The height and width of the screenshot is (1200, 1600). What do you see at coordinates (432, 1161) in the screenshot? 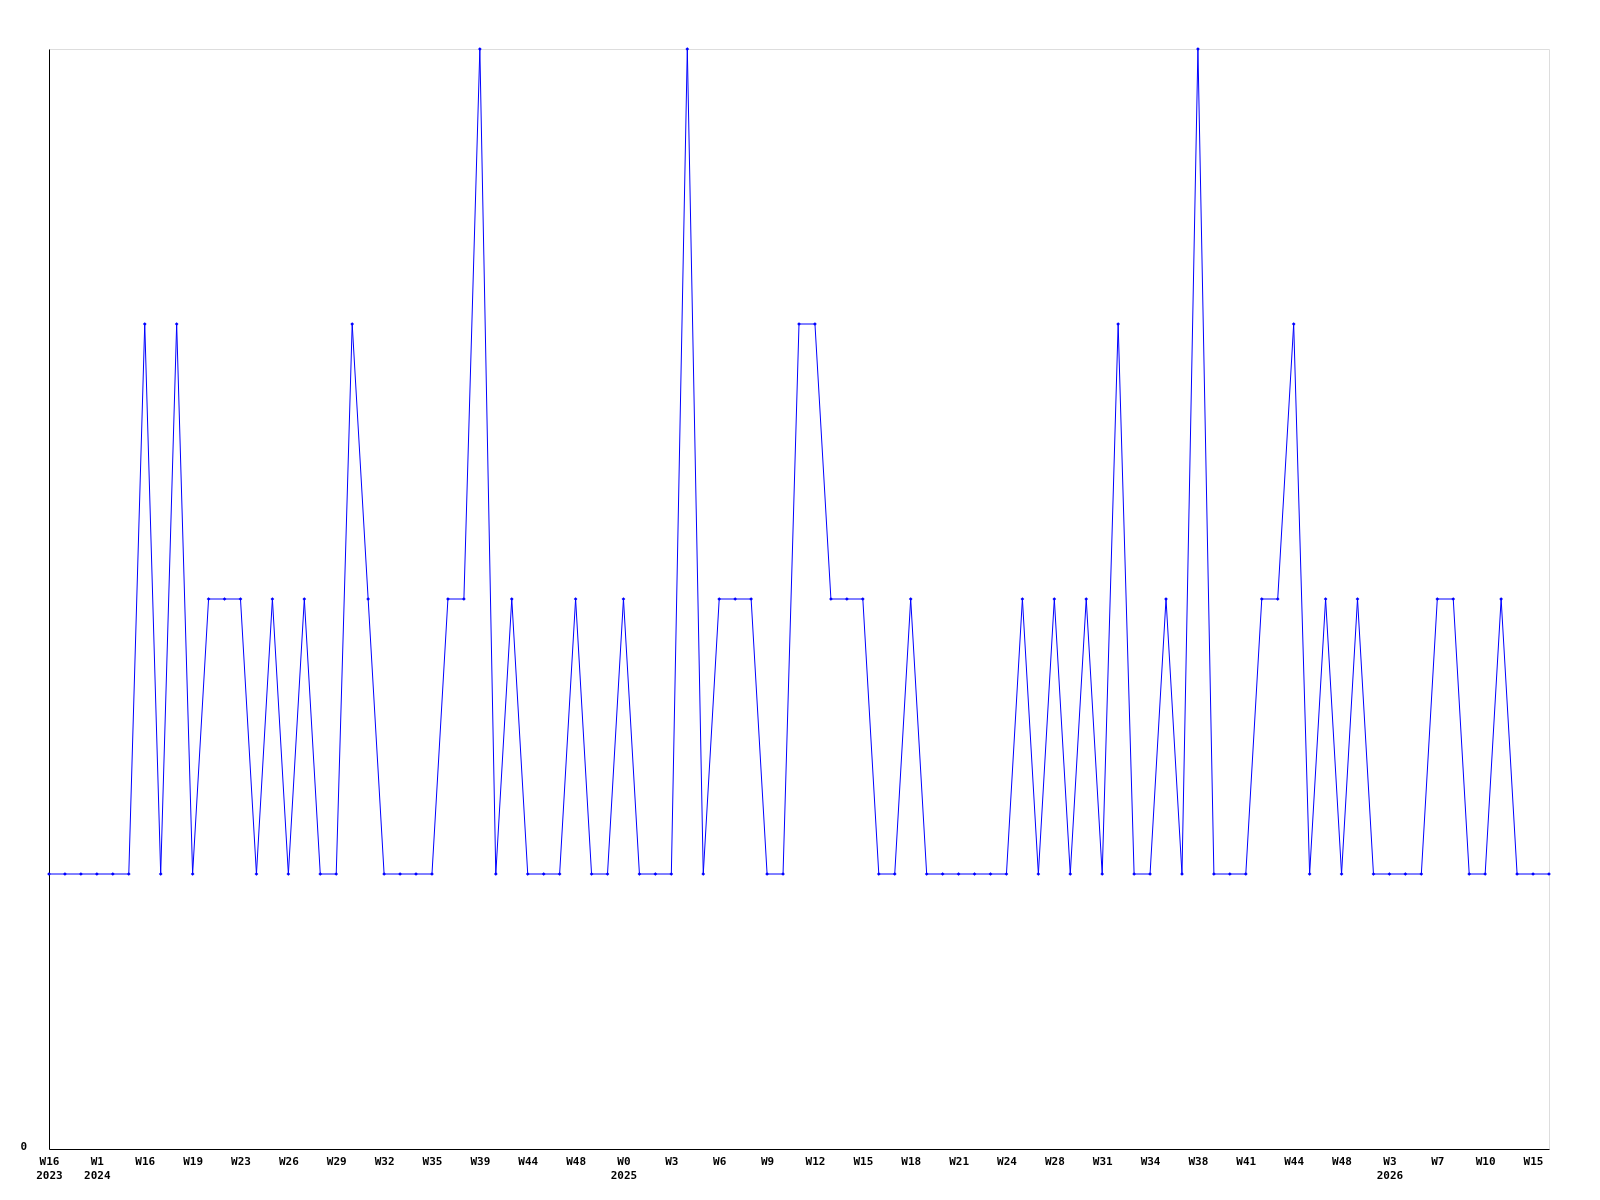
I see `x-tick-label: W35` at bounding box center [432, 1161].